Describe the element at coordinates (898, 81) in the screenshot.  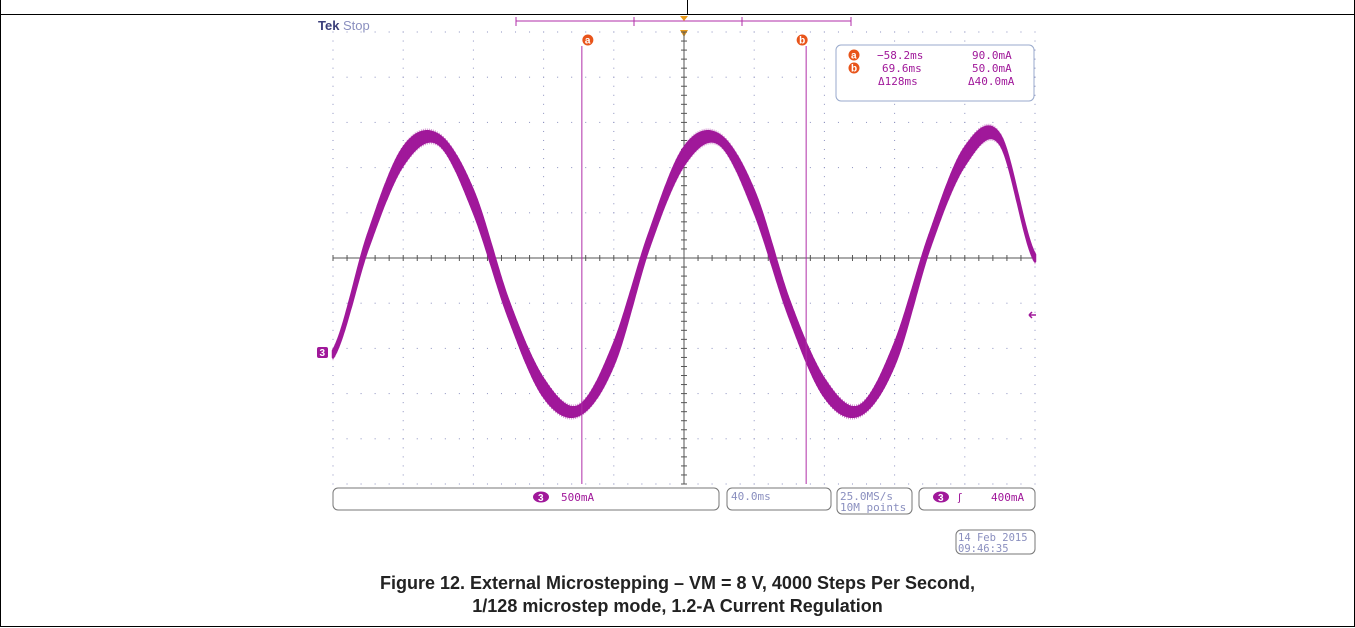
I see `readout-delta-time: Δ128ms` at that location.